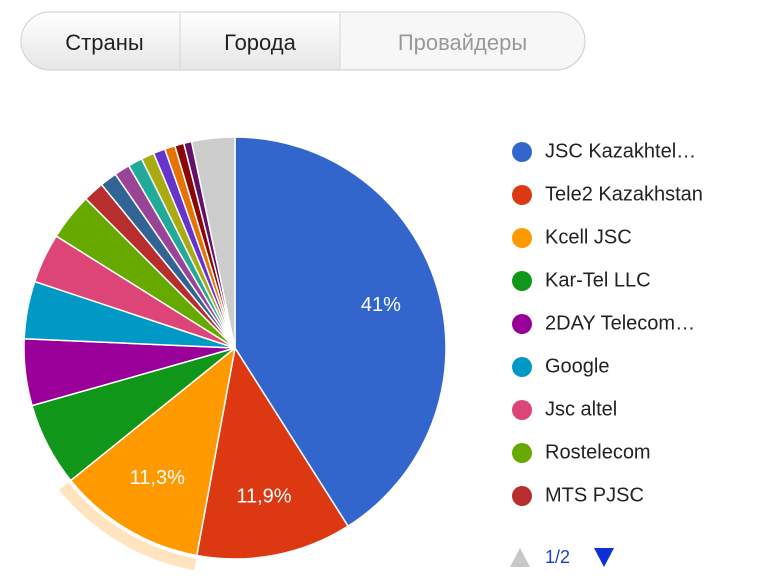  What do you see at coordinates (557, 557) in the screenshot?
I see `page-indicator: 1/2` at bounding box center [557, 557].